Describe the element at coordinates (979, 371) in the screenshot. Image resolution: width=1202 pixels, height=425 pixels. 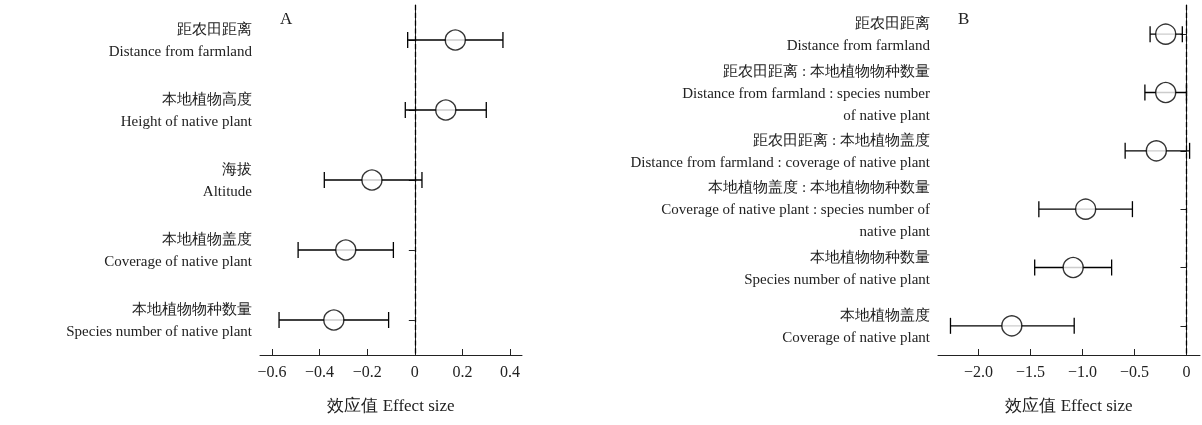
I see `x-tick-label: −2.0` at that location.